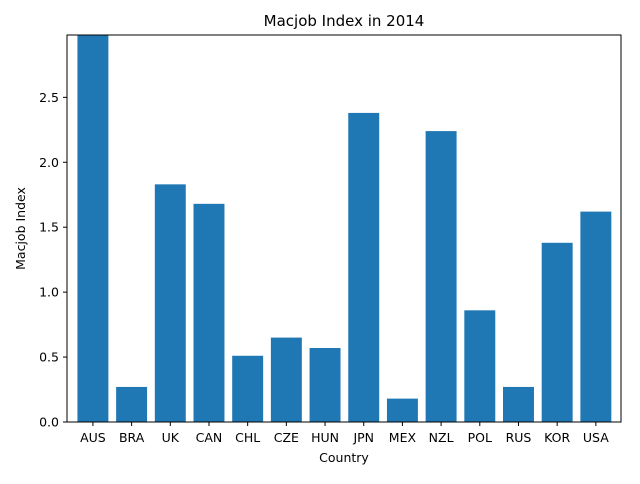 This screenshot has width=640, height=484. What do you see at coordinates (171, 437) in the screenshot?
I see `x-tick-label: UK` at bounding box center [171, 437].